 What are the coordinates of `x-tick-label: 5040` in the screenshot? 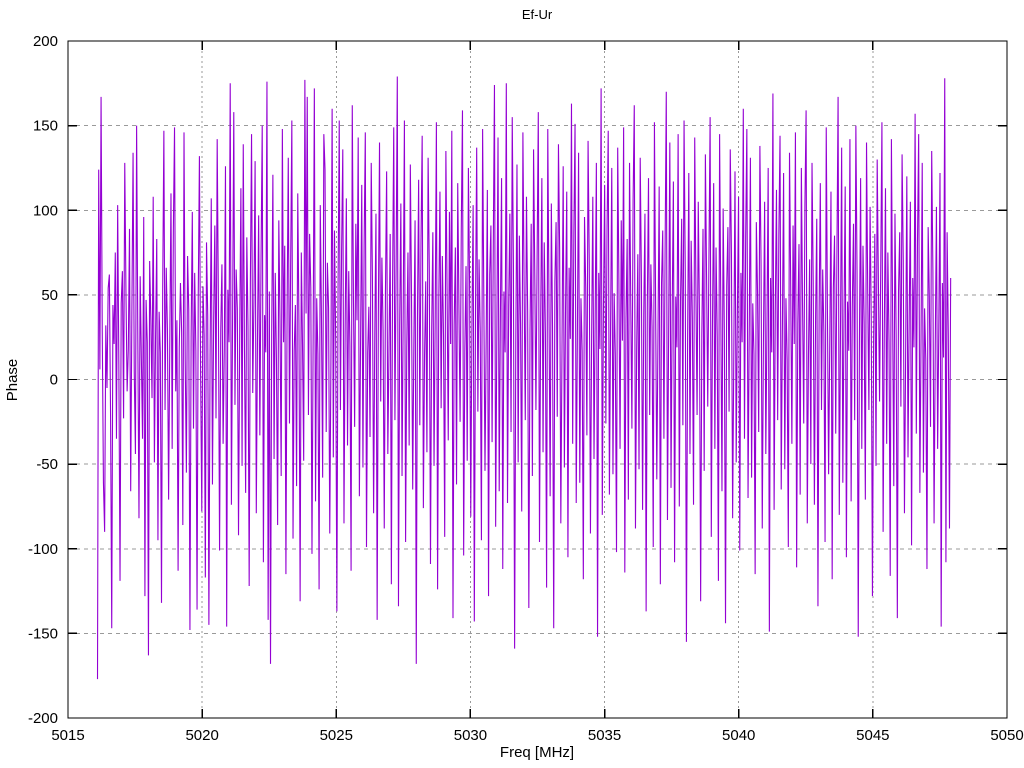 It's located at (738, 735).